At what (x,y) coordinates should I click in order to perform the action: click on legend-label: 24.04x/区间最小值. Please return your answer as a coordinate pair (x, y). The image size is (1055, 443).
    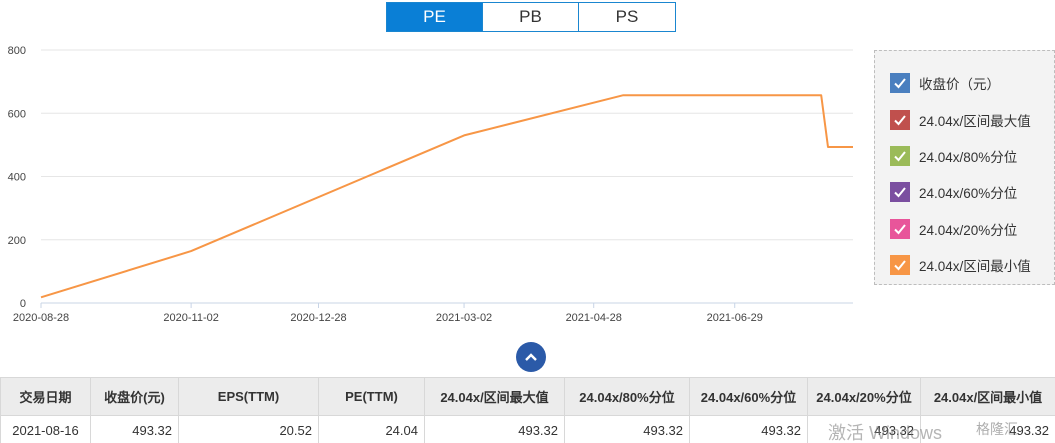
    Looking at the image, I should click on (975, 267).